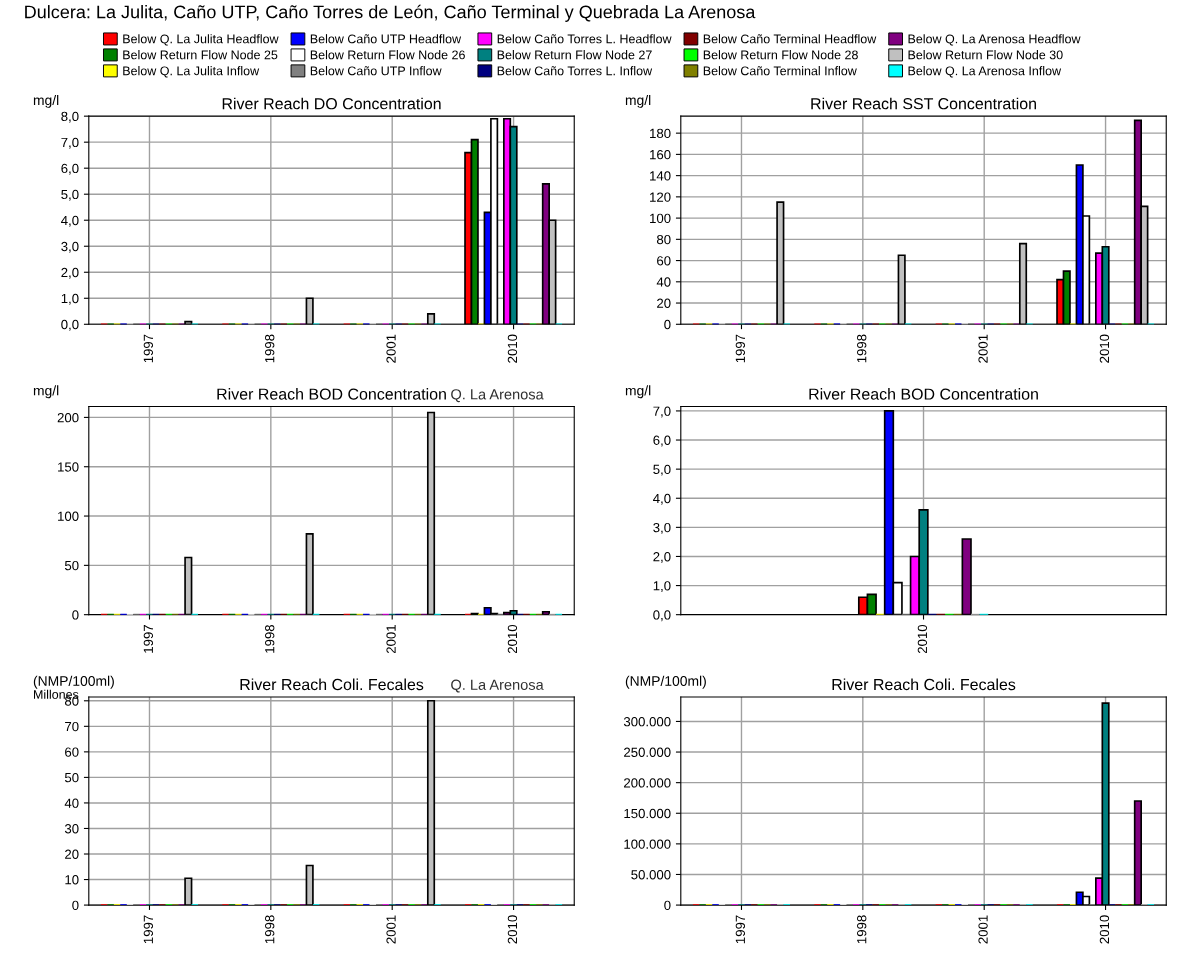 The height and width of the screenshot is (968, 1184). I want to click on y-tick-label: 150, so click(68, 467).